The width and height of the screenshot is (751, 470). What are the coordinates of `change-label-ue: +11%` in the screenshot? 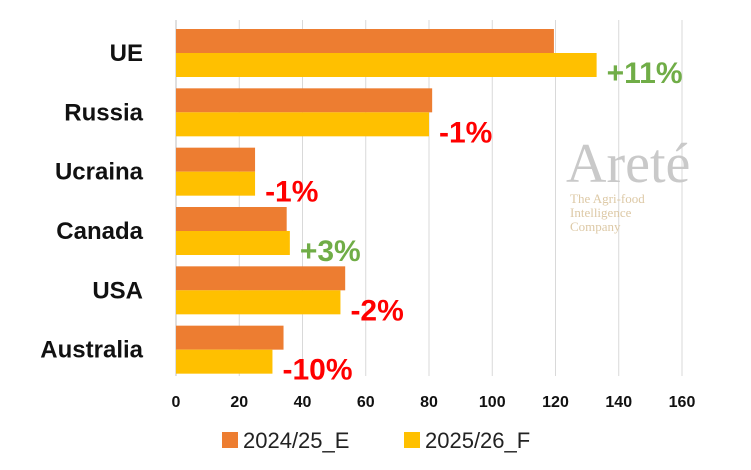 It's located at (645, 73).